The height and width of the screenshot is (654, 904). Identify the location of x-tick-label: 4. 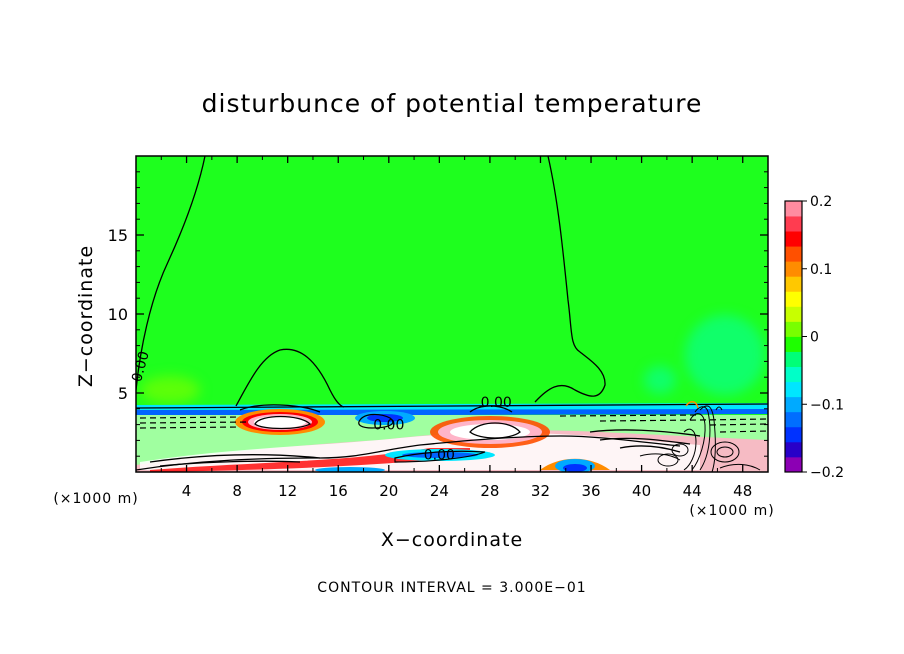
(187, 491).